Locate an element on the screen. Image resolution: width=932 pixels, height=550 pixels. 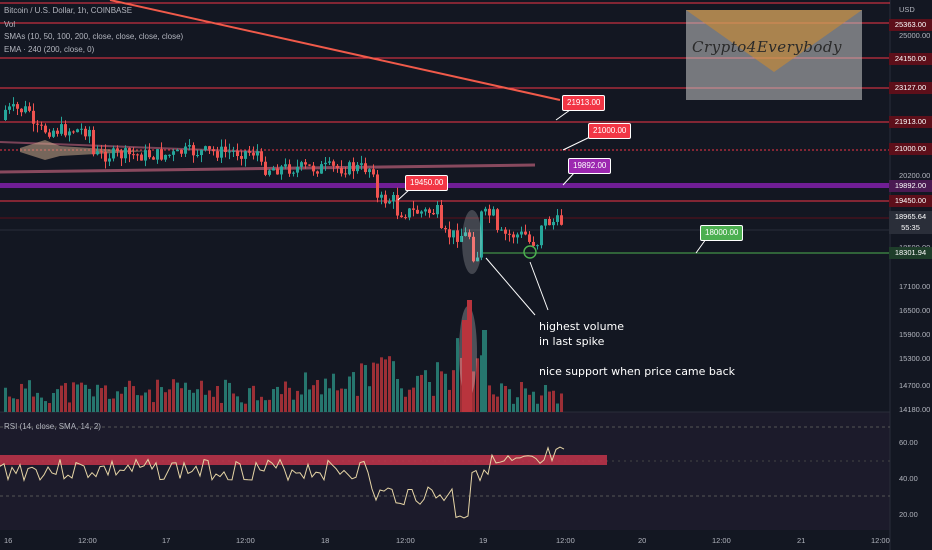
callout-19892: 19892.00 is located at coordinates (590, 166).